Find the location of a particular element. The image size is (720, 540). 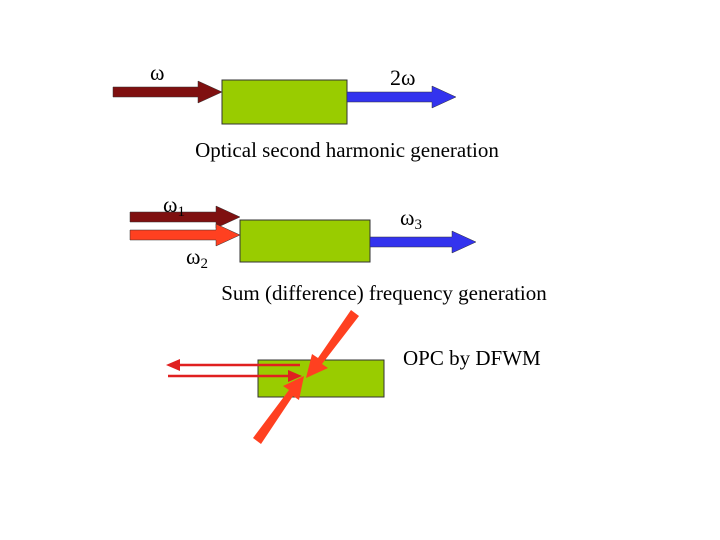

label-text: 1 is located at coordinates (181, 212).